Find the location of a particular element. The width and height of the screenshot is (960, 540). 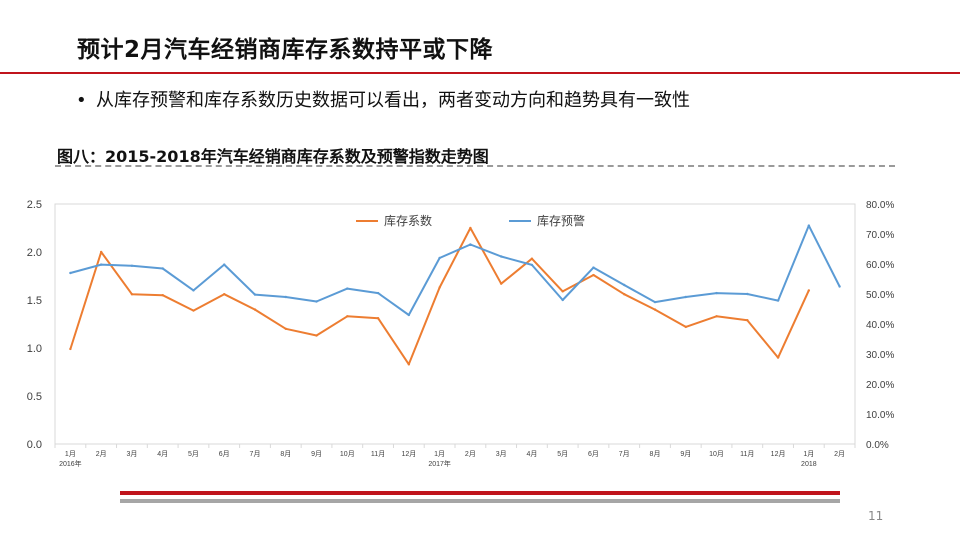

right-axis-tick-label: 80.0% is located at coordinates (880, 205).